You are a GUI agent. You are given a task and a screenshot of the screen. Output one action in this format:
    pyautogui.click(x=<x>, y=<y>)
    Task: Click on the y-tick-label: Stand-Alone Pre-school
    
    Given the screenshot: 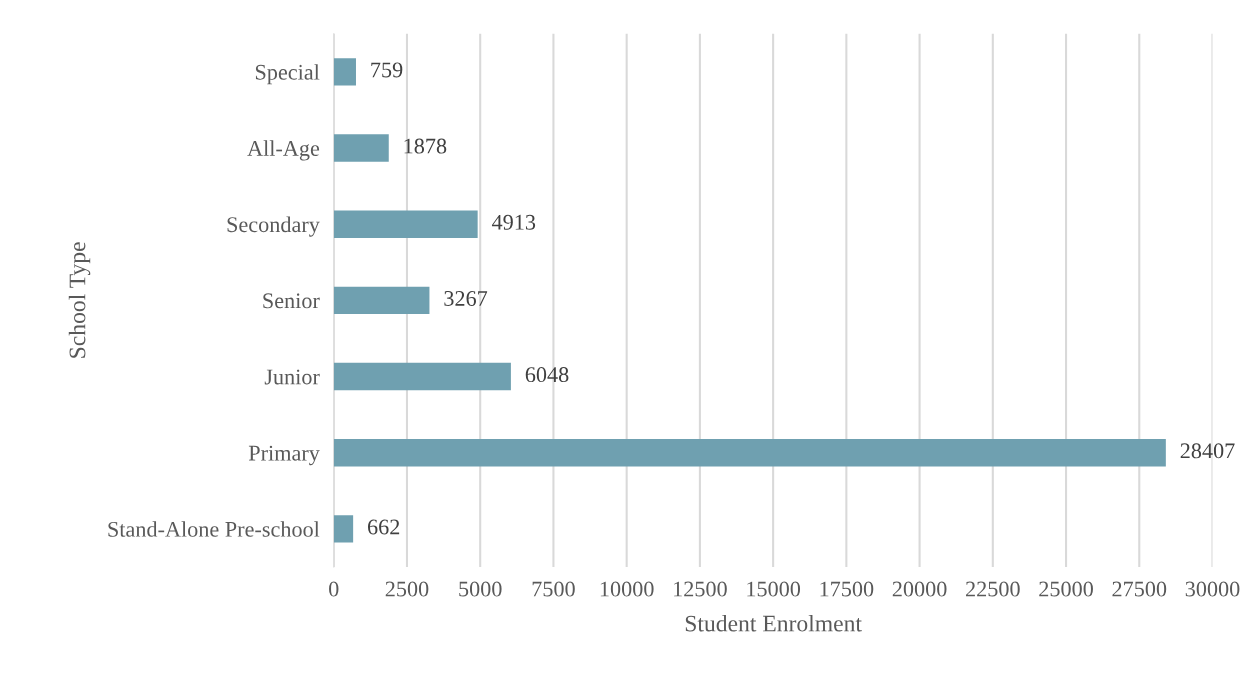 What is the action you would take?
    pyautogui.click(x=214, y=529)
    